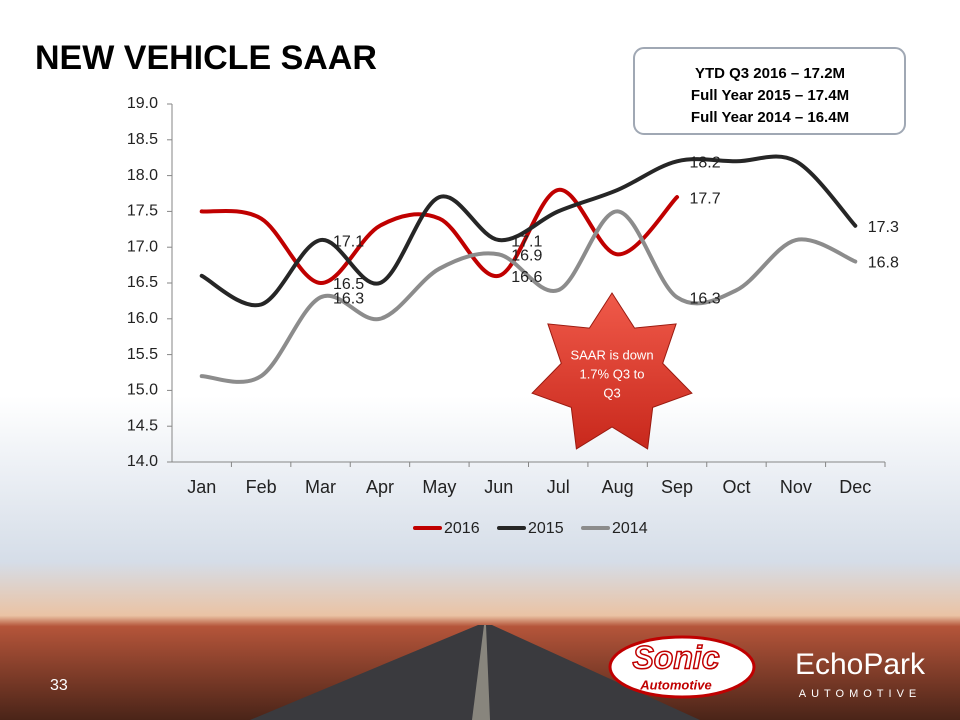 This screenshot has width=960, height=720. I want to click on x-tick-label: Feb, so click(261, 487).